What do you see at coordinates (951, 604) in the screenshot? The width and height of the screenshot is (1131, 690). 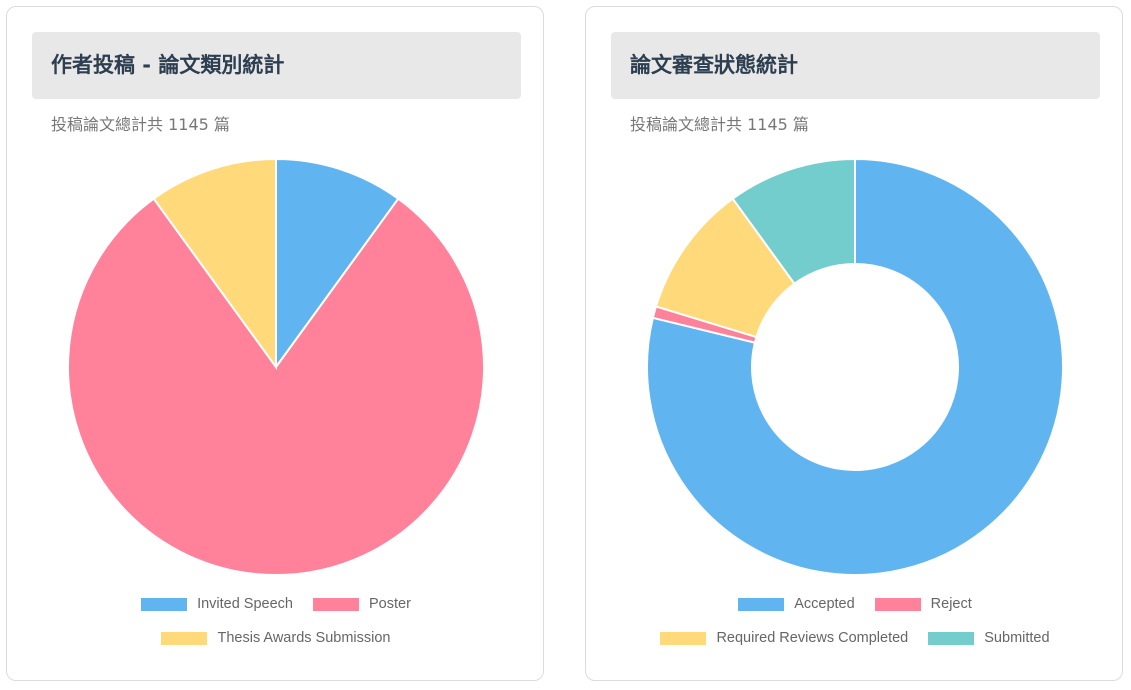 I see `legend-label: Reject` at bounding box center [951, 604].